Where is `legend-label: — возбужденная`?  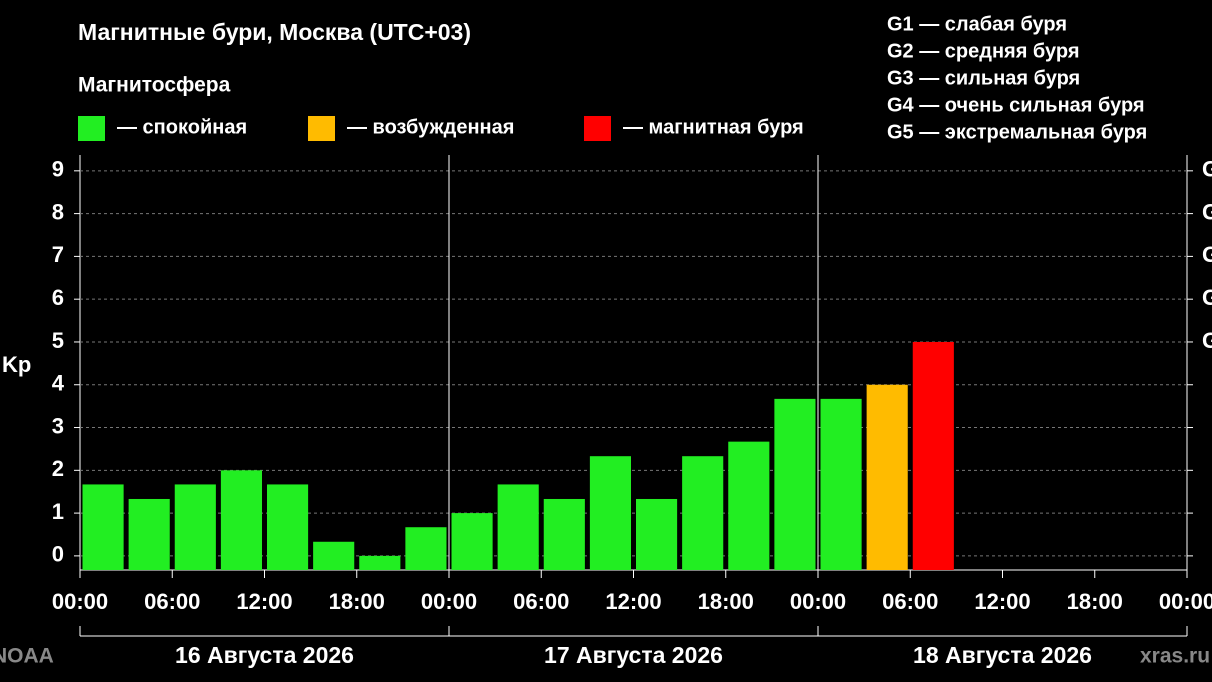
legend-label: — возбужденная is located at coordinates (430, 127).